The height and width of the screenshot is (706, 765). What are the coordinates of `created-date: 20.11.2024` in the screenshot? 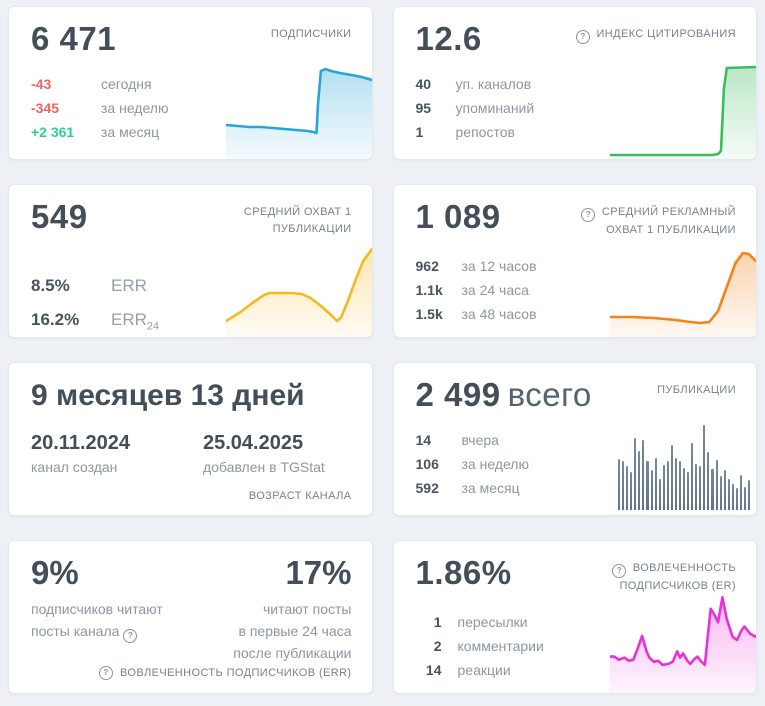 It's located at (80, 442).